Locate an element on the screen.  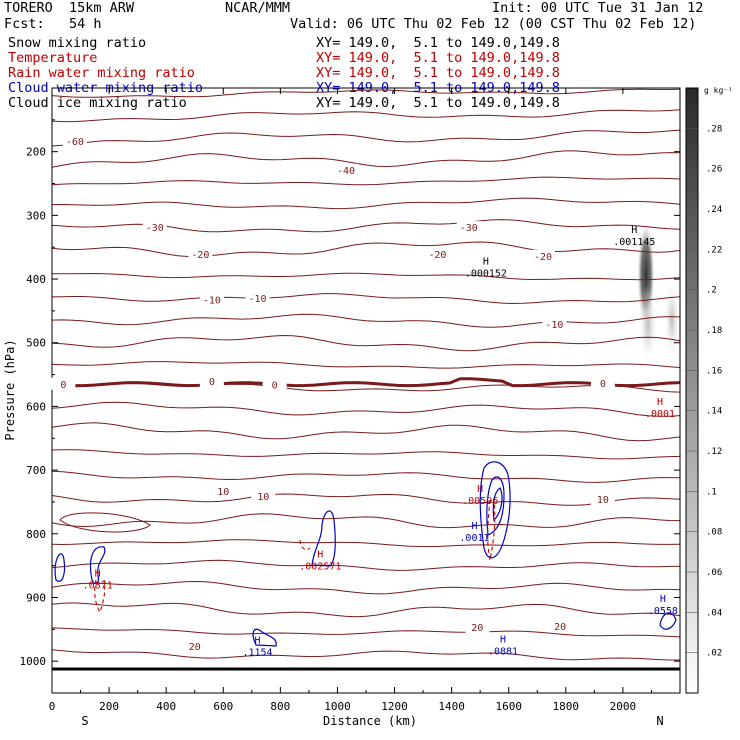
legend-rain-xy: XY= 149.0, 5.1 to 149.0,149.8 is located at coordinates (438, 73).